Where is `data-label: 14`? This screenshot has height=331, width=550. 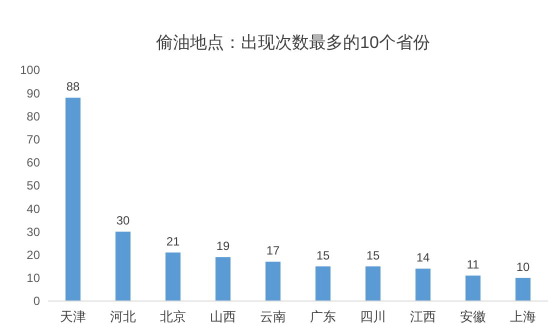
data-label: 14 is located at coordinates (423, 257).